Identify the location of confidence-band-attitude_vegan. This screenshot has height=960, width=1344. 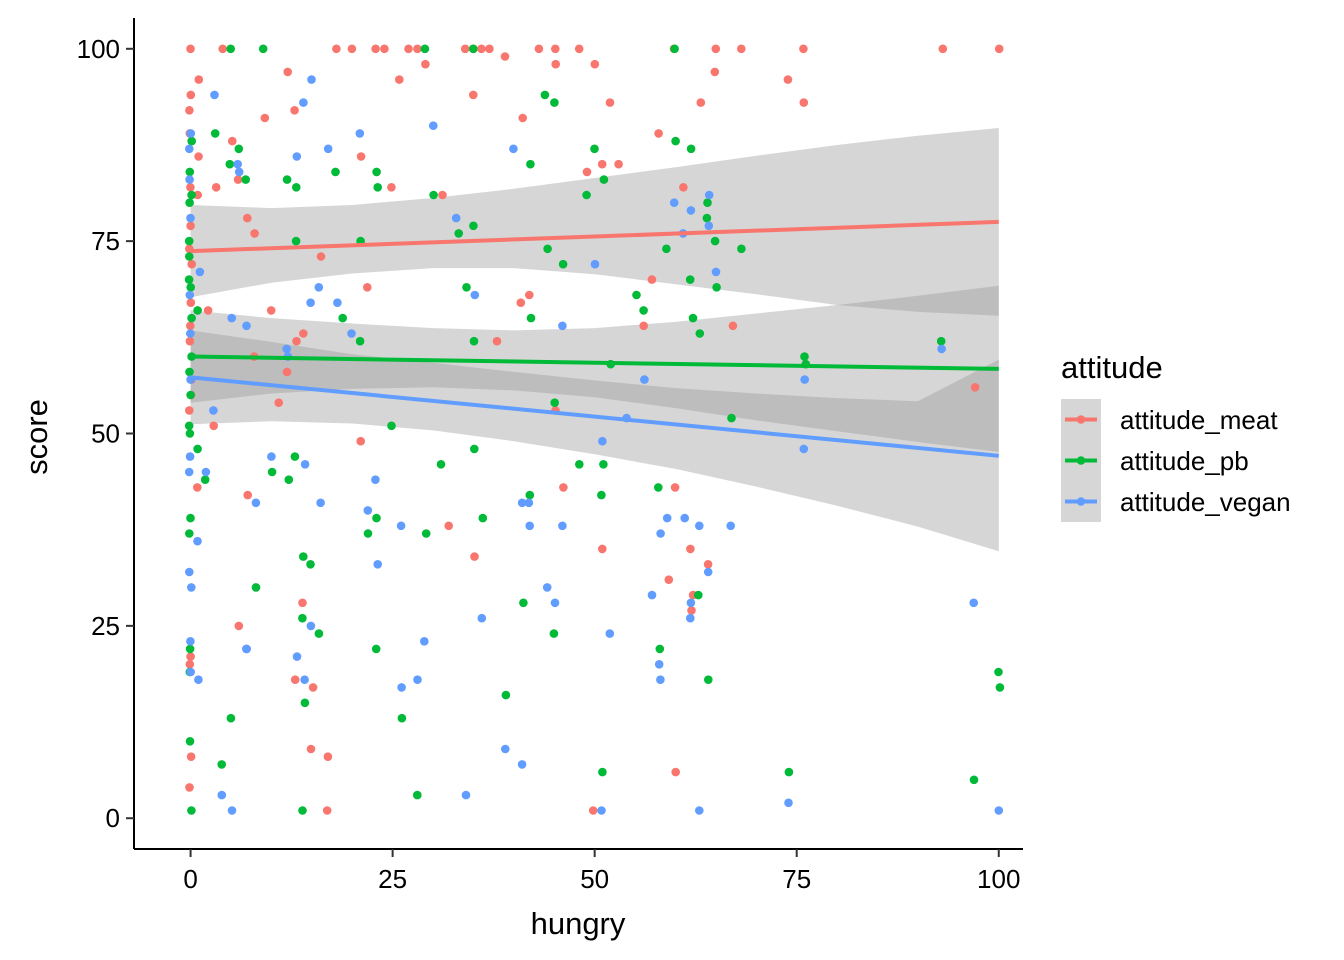
(594, 441).